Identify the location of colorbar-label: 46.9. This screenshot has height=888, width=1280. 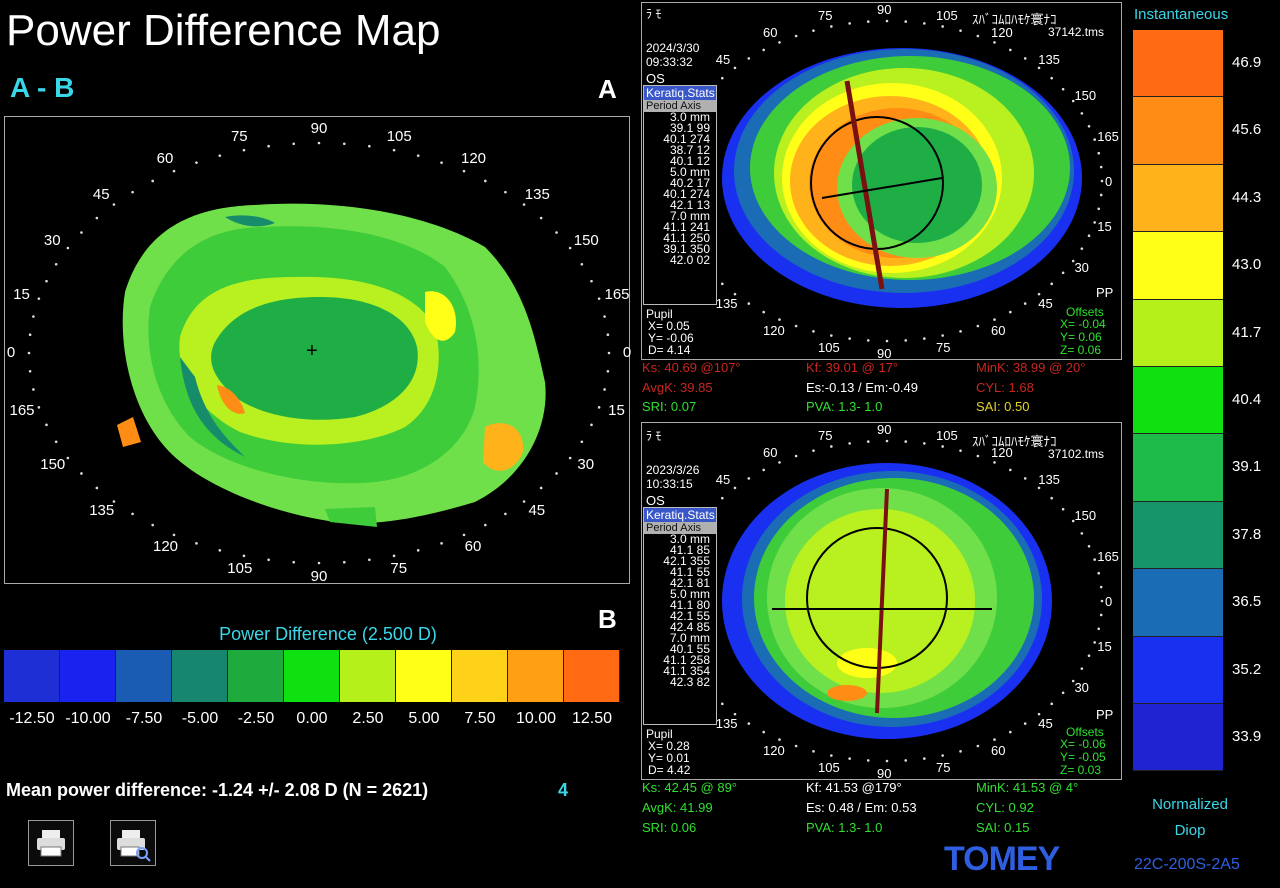
(1247, 62).